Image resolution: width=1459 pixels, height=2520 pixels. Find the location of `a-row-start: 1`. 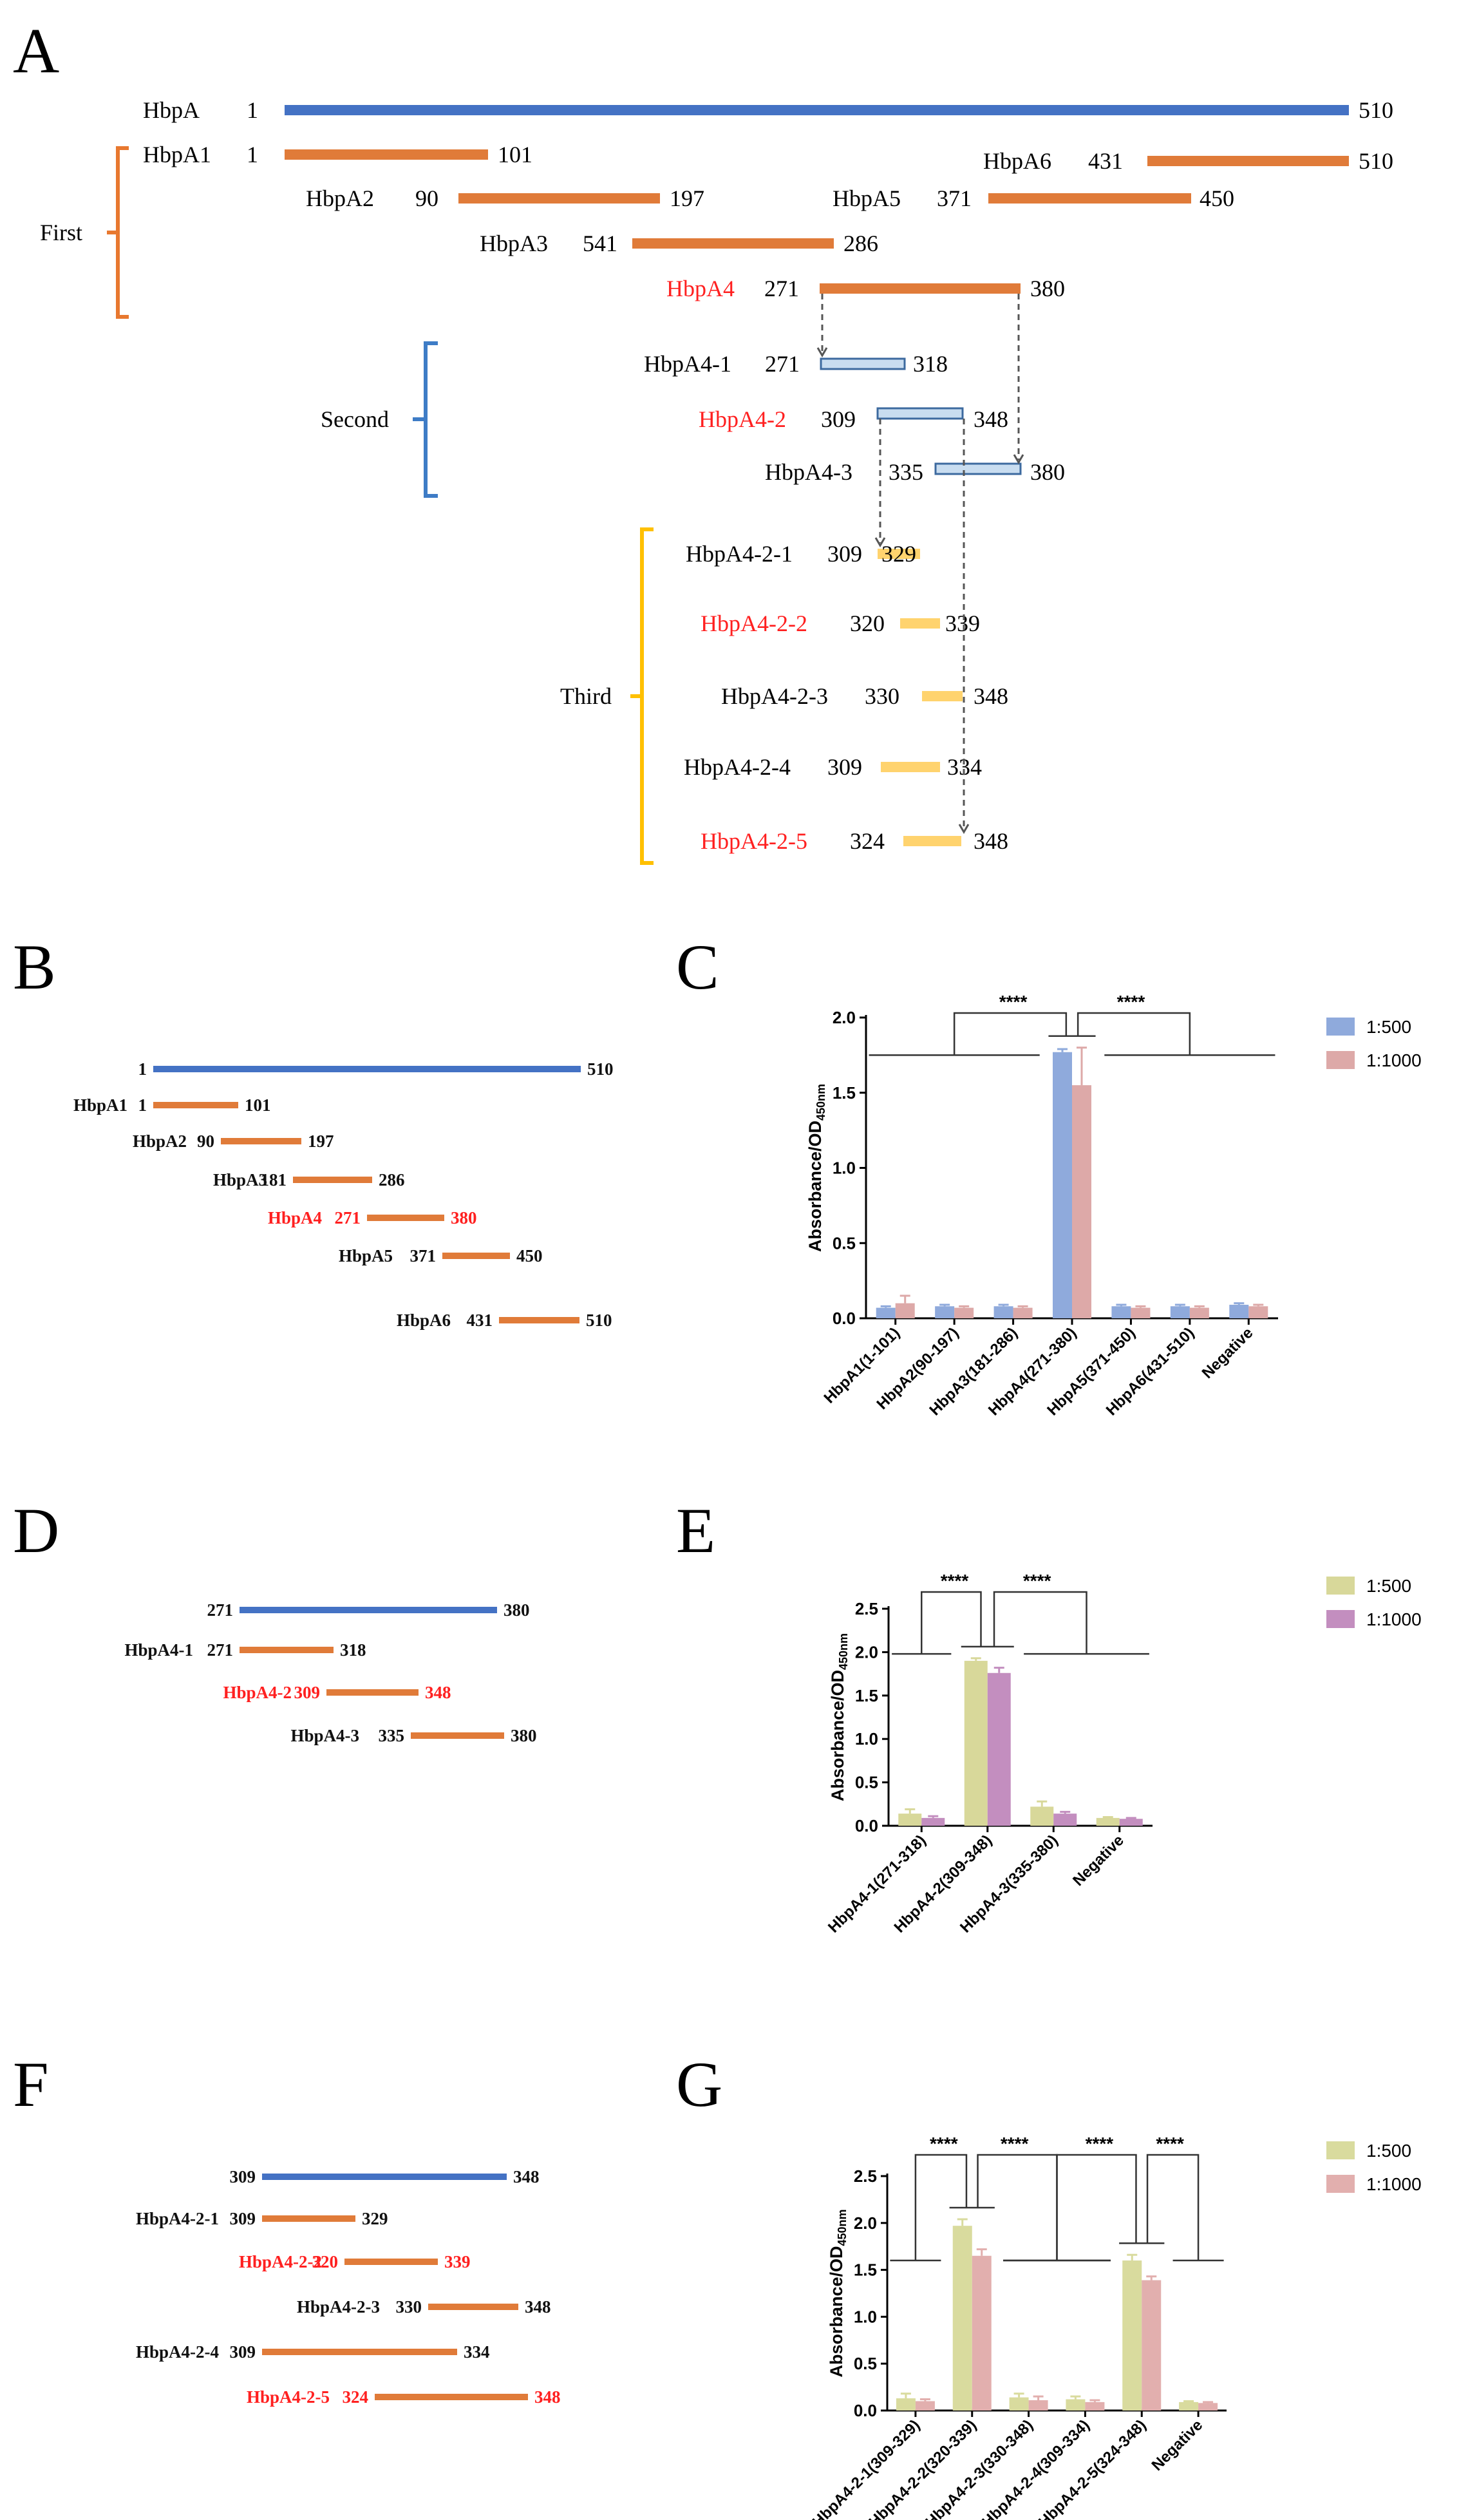

a-row-start: 1 is located at coordinates (252, 110).